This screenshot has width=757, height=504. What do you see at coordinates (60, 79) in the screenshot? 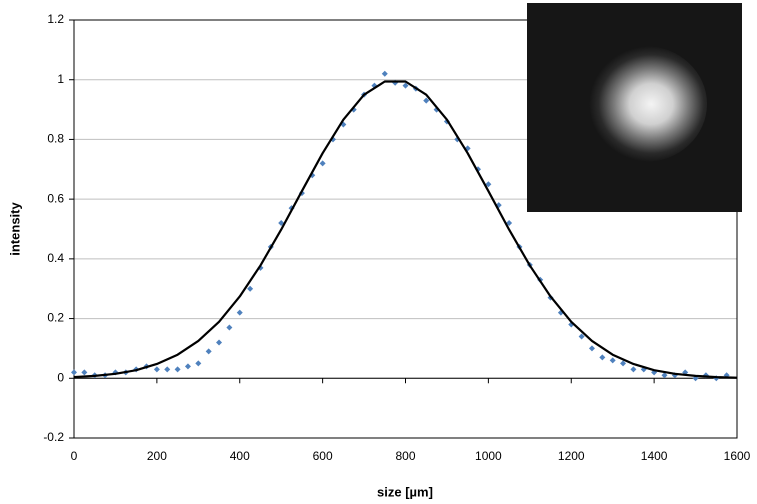
I see `y-tick-label: 1` at bounding box center [60, 79].